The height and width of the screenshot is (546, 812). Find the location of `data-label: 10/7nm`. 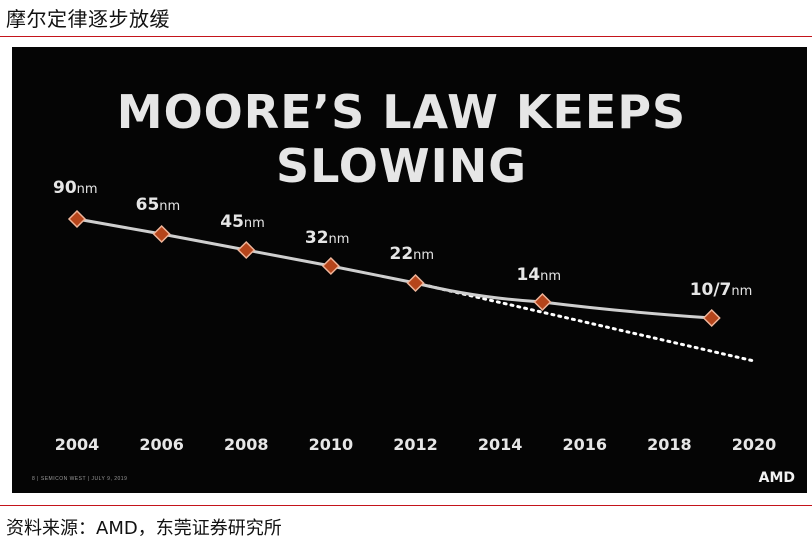

data-label: 10/7nm is located at coordinates (721, 290).